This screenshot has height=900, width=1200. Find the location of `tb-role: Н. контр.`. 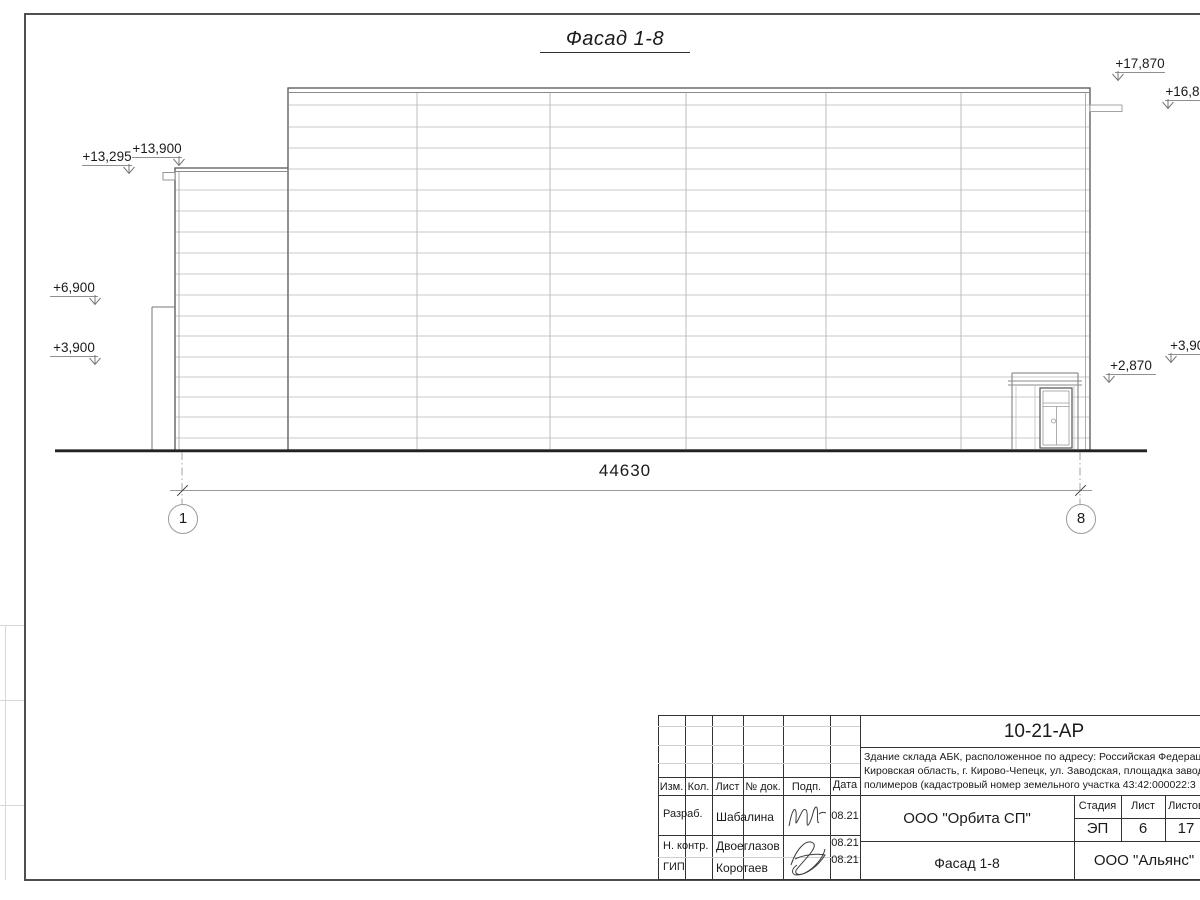

tb-role: Н. контр. is located at coordinates (686, 846).